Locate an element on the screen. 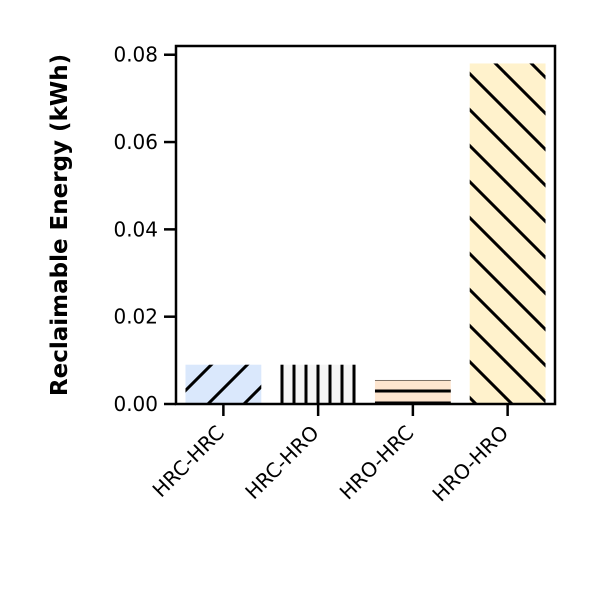  y-tick-label: 0.00 is located at coordinates (135, 404).